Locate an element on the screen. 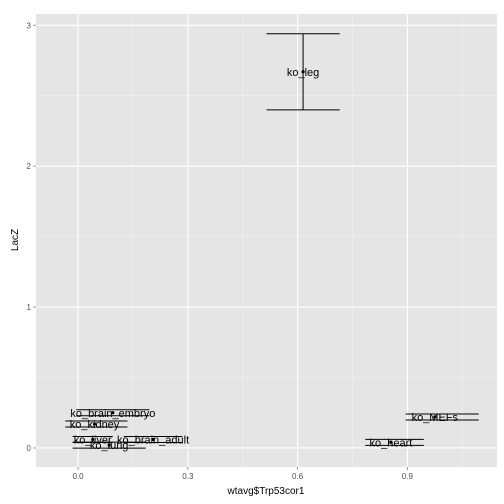 This screenshot has height=504, width=504. point-label: ko_brain_embryo is located at coordinates (112, 414).